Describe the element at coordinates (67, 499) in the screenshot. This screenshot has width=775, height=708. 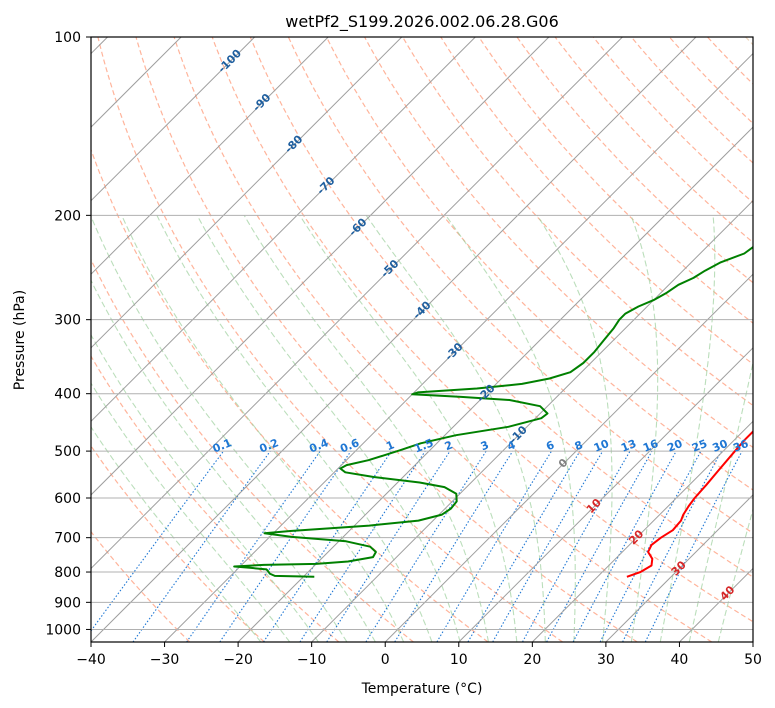
I see `y-tick-label: 600` at that location.